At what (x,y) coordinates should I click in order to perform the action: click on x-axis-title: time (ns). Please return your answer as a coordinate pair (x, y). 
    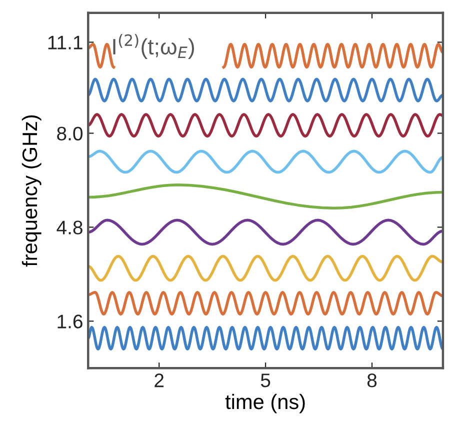
    Looking at the image, I should click on (265, 404).